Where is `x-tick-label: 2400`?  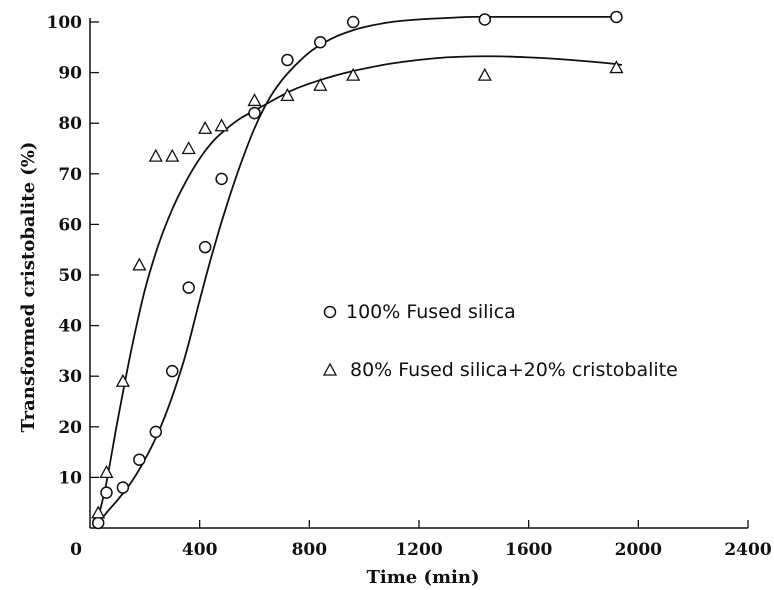
x-tick-label: 2400 is located at coordinates (747, 550).